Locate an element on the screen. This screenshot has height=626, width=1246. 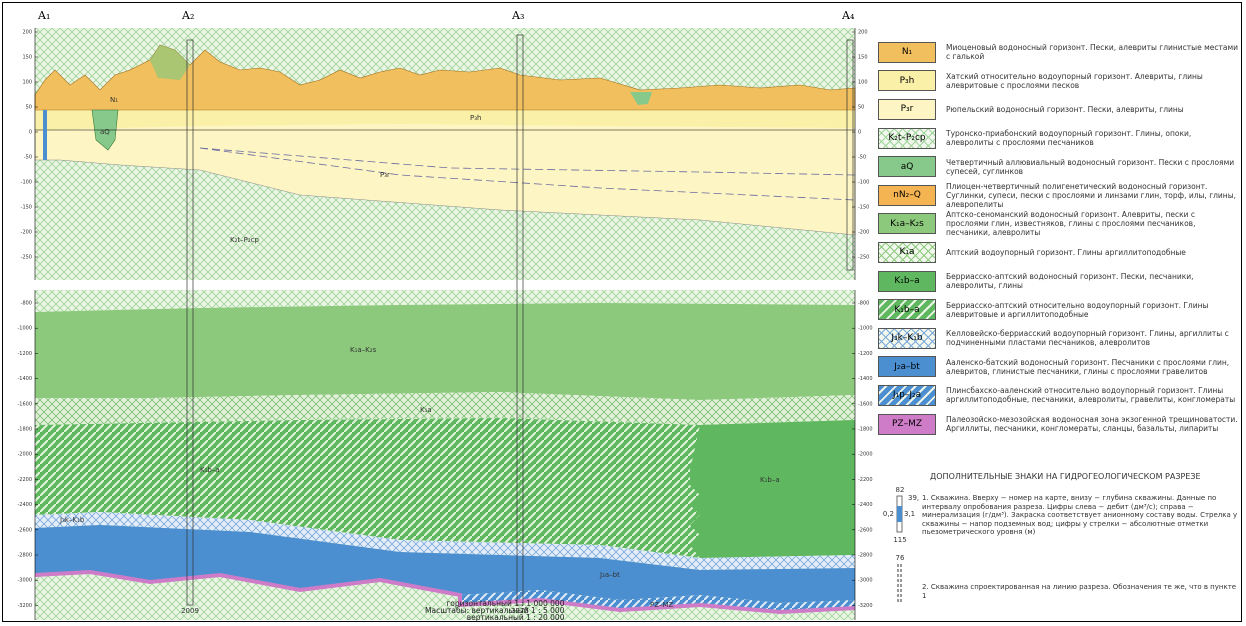
depth-label: -3200 is located at coordinates (865, 606).